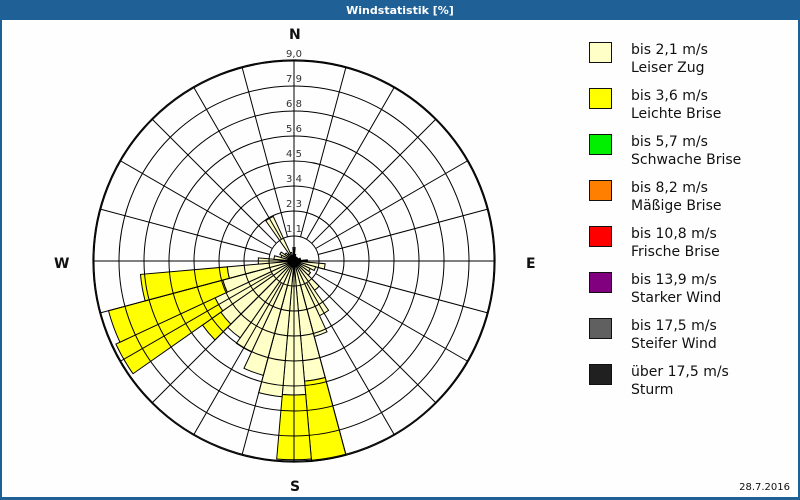 The image size is (800, 500). Describe the element at coordinates (669, 50) in the screenshot. I see `legend-range: bis 2,1 m/s` at that location.